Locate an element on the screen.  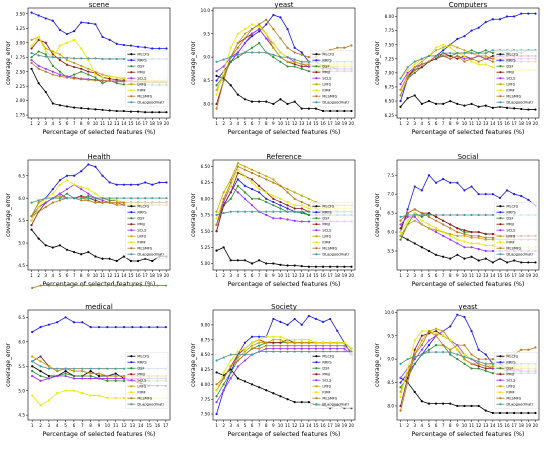
x-tick-label: 17 is located at coordinates (145, 275).